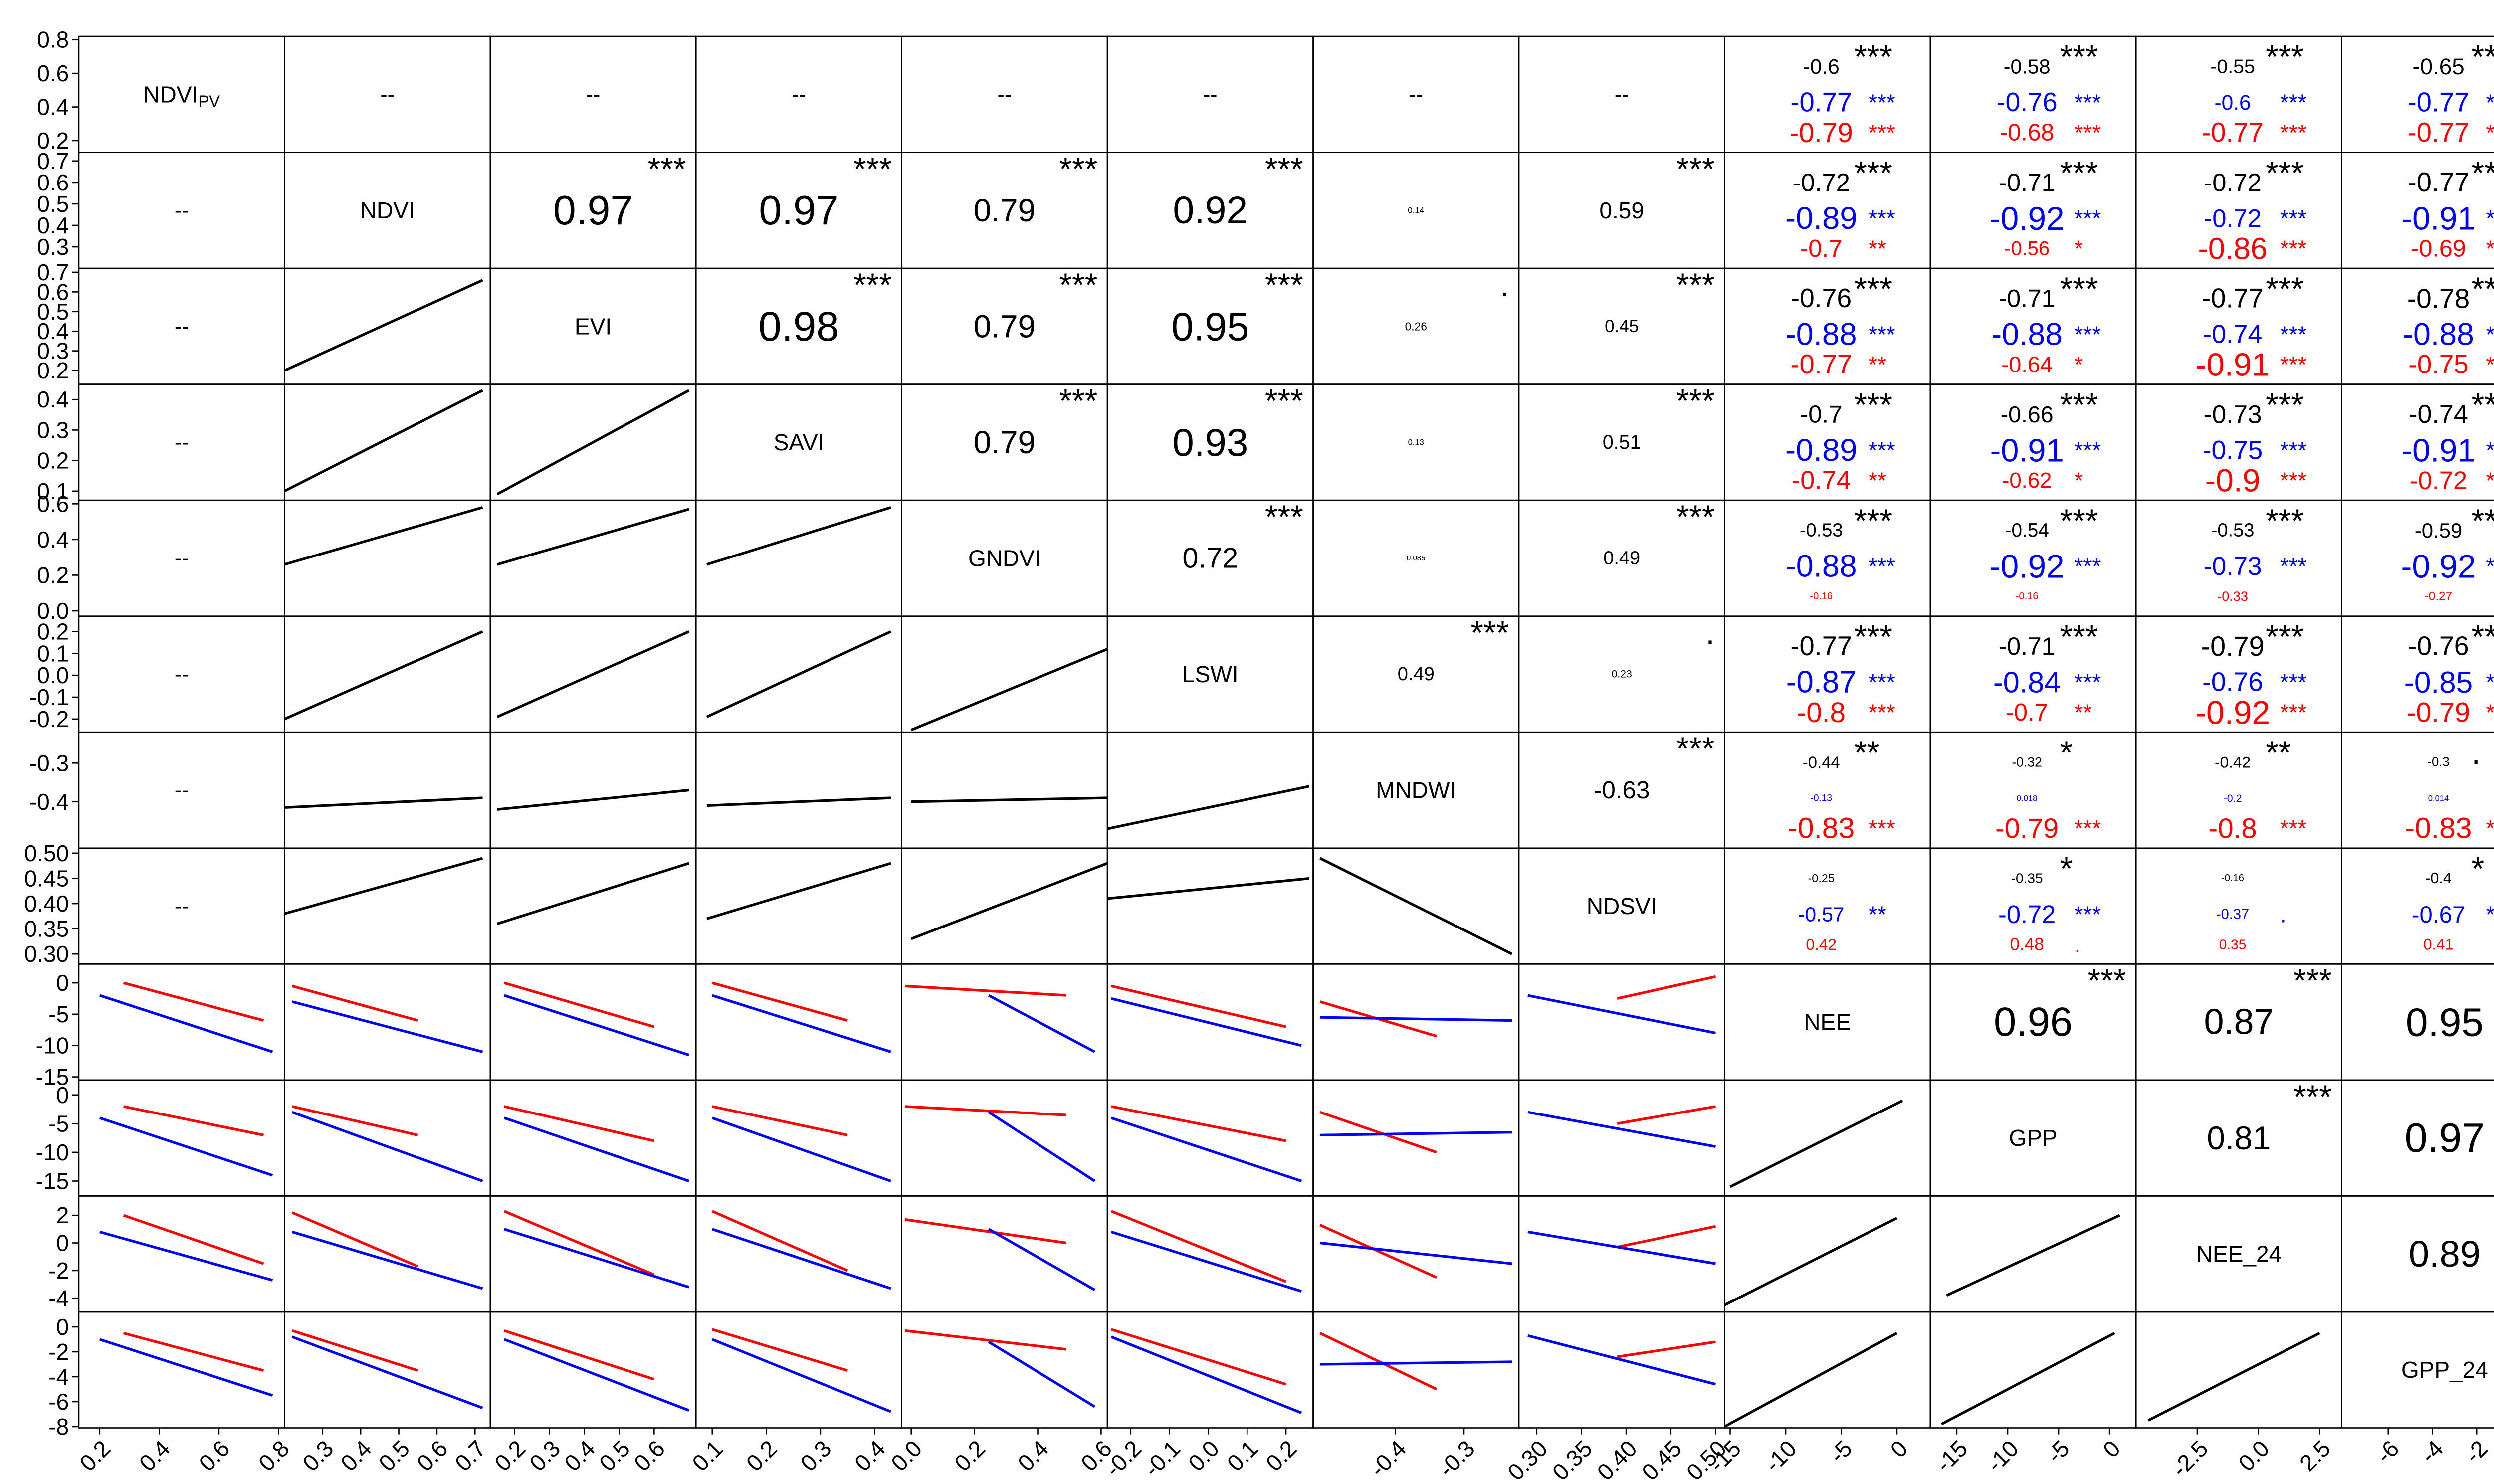 This screenshot has height=1484, width=2494. I want to click on x-tick-label: 0.6, so click(214, 1455).